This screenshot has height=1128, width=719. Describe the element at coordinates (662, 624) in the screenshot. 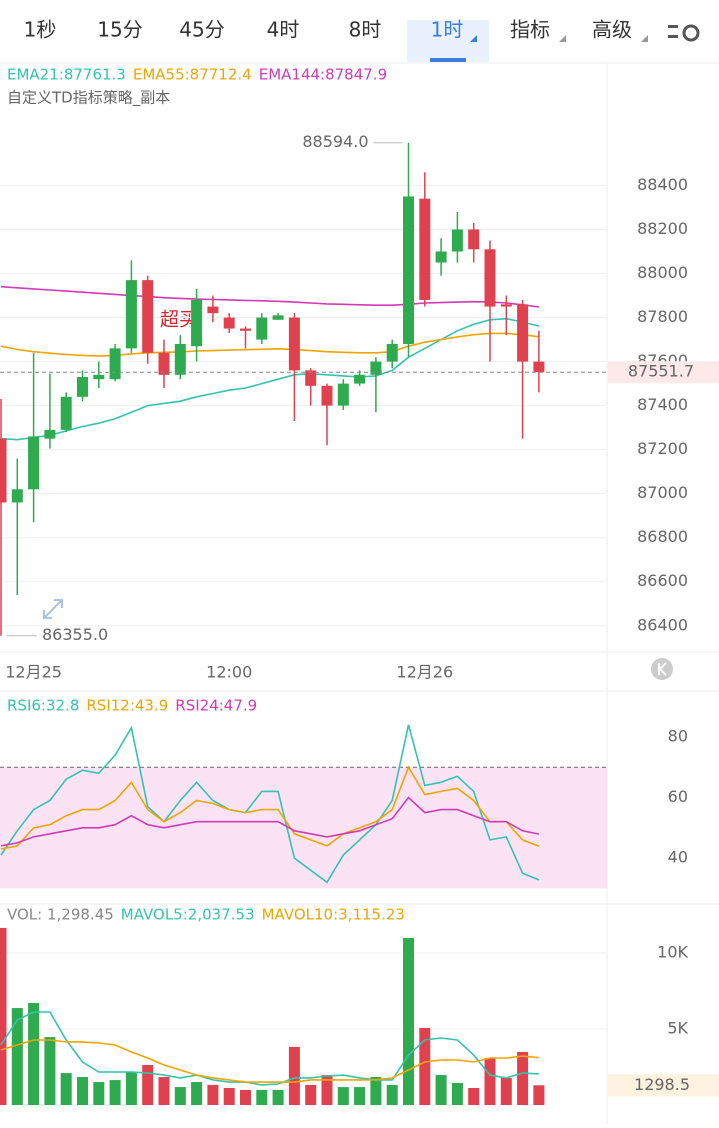

I see `y-tick-label: 86400` at that location.